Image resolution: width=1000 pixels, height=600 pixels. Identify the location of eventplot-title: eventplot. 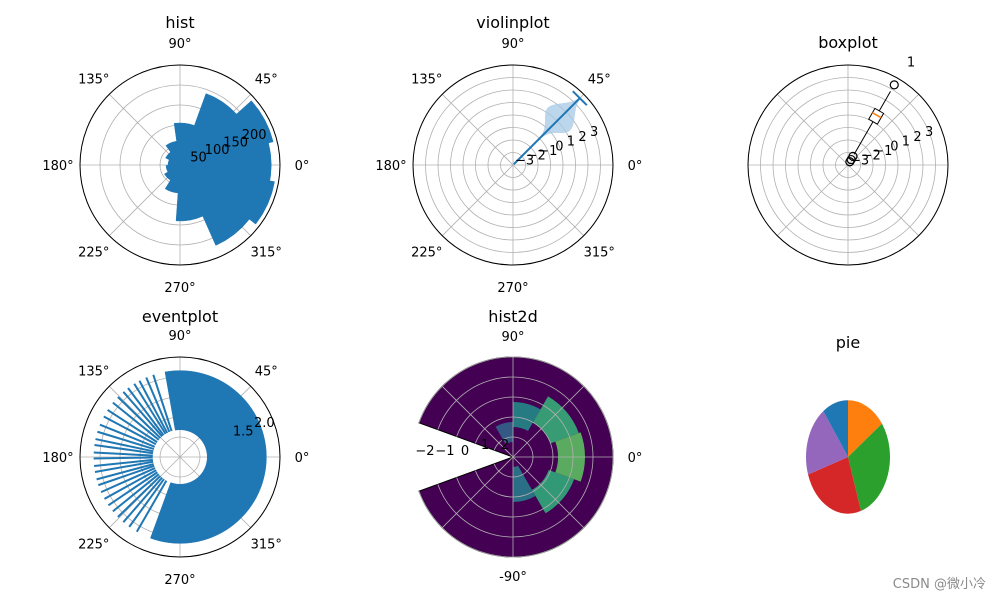
(180, 316).